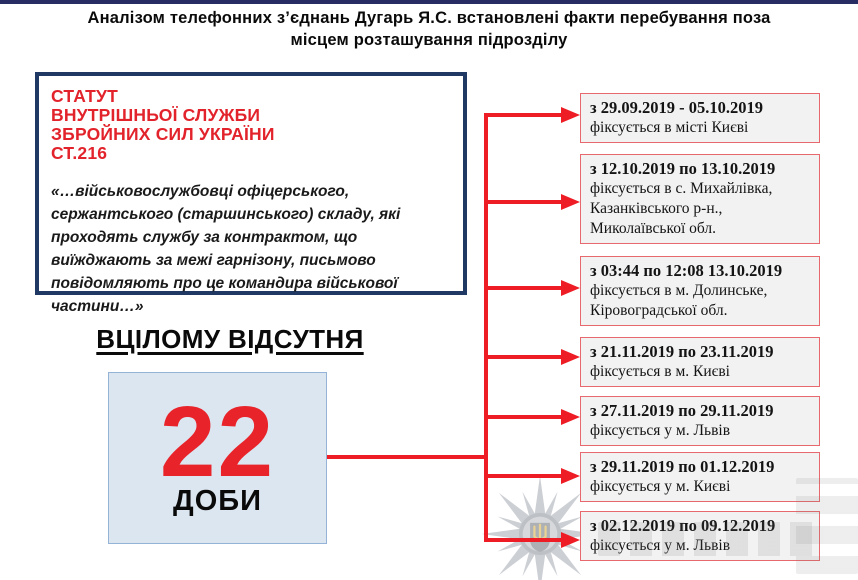 This screenshot has width=858, height=580. I want to click on statute-heading-line: ВНУТРІШНЬОЇ СЛУЖБИ, so click(156, 115).